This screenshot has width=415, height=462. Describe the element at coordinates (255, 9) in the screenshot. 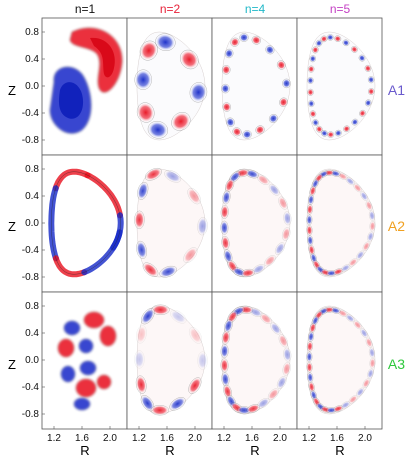

I see `column-header-n4: n=4` at that location.